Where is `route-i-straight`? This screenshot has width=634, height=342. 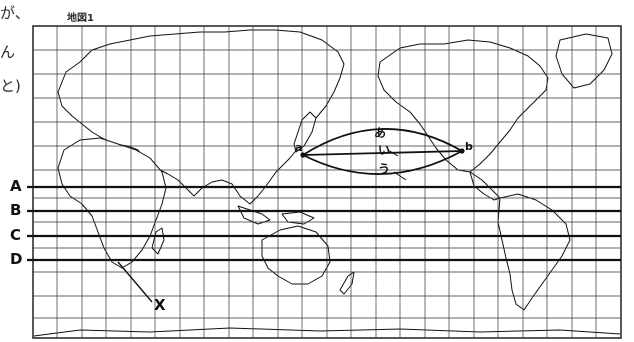
route-i-straight is located at coordinates (382, 153).